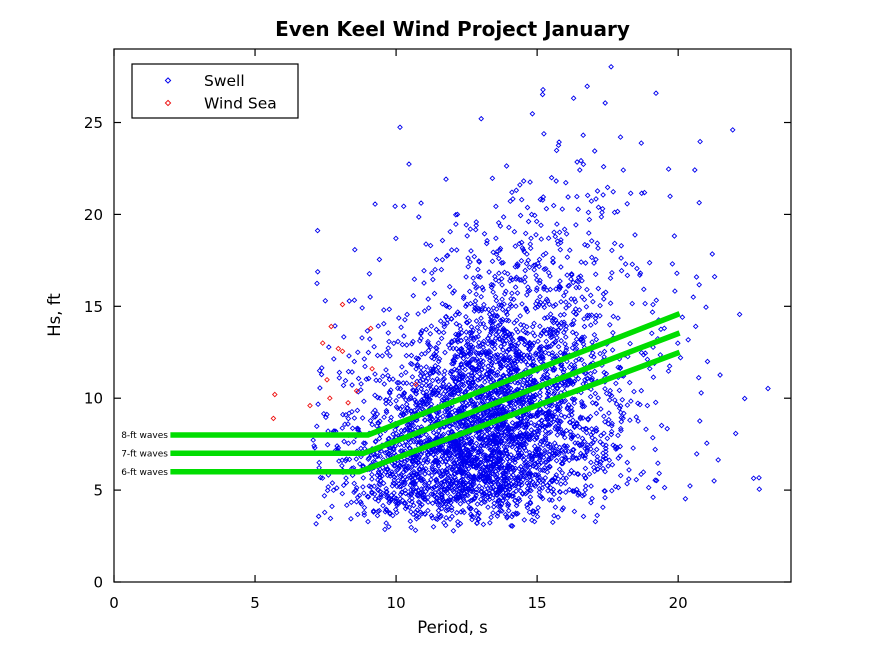 The height and width of the screenshot is (656, 875). What do you see at coordinates (255, 603) in the screenshot?
I see `x-tick-label: 5` at bounding box center [255, 603].